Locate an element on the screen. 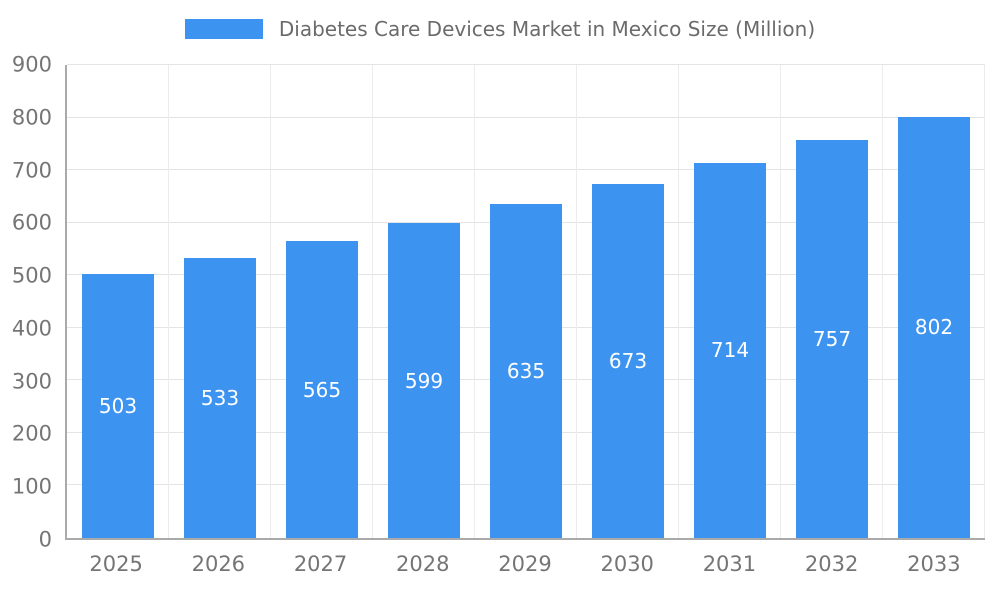 The height and width of the screenshot is (600, 1000). bar-slot: 714 is located at coordinates (730, 301).